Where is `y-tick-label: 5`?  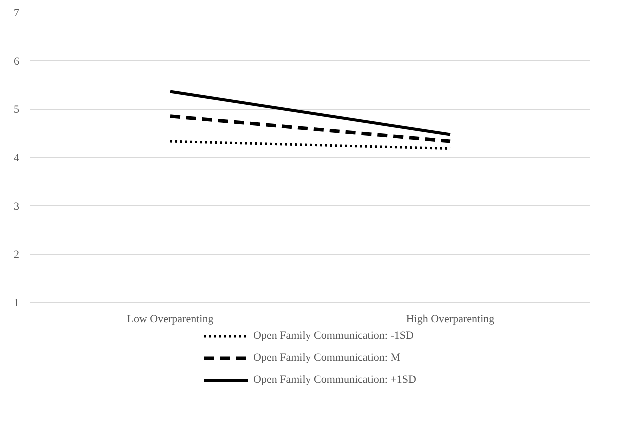 y-tick-label: 5 is located at coordinates (17, 110).